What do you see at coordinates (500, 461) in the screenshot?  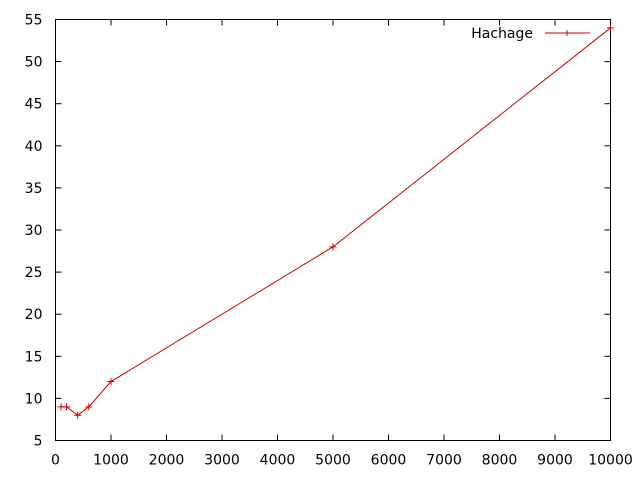 I see `x-tick-label: 8000` at bounding box center [500, 461].